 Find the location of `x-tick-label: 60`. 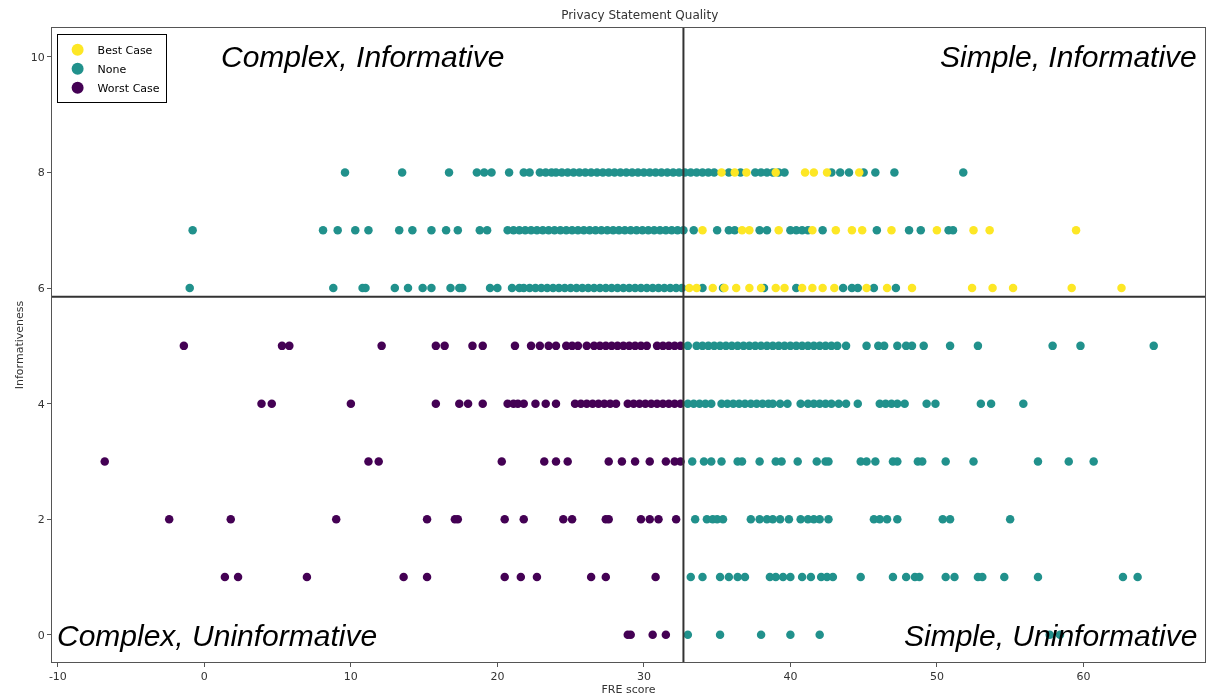

x-tick-label: 60 is located at coordinates (1083, 677).